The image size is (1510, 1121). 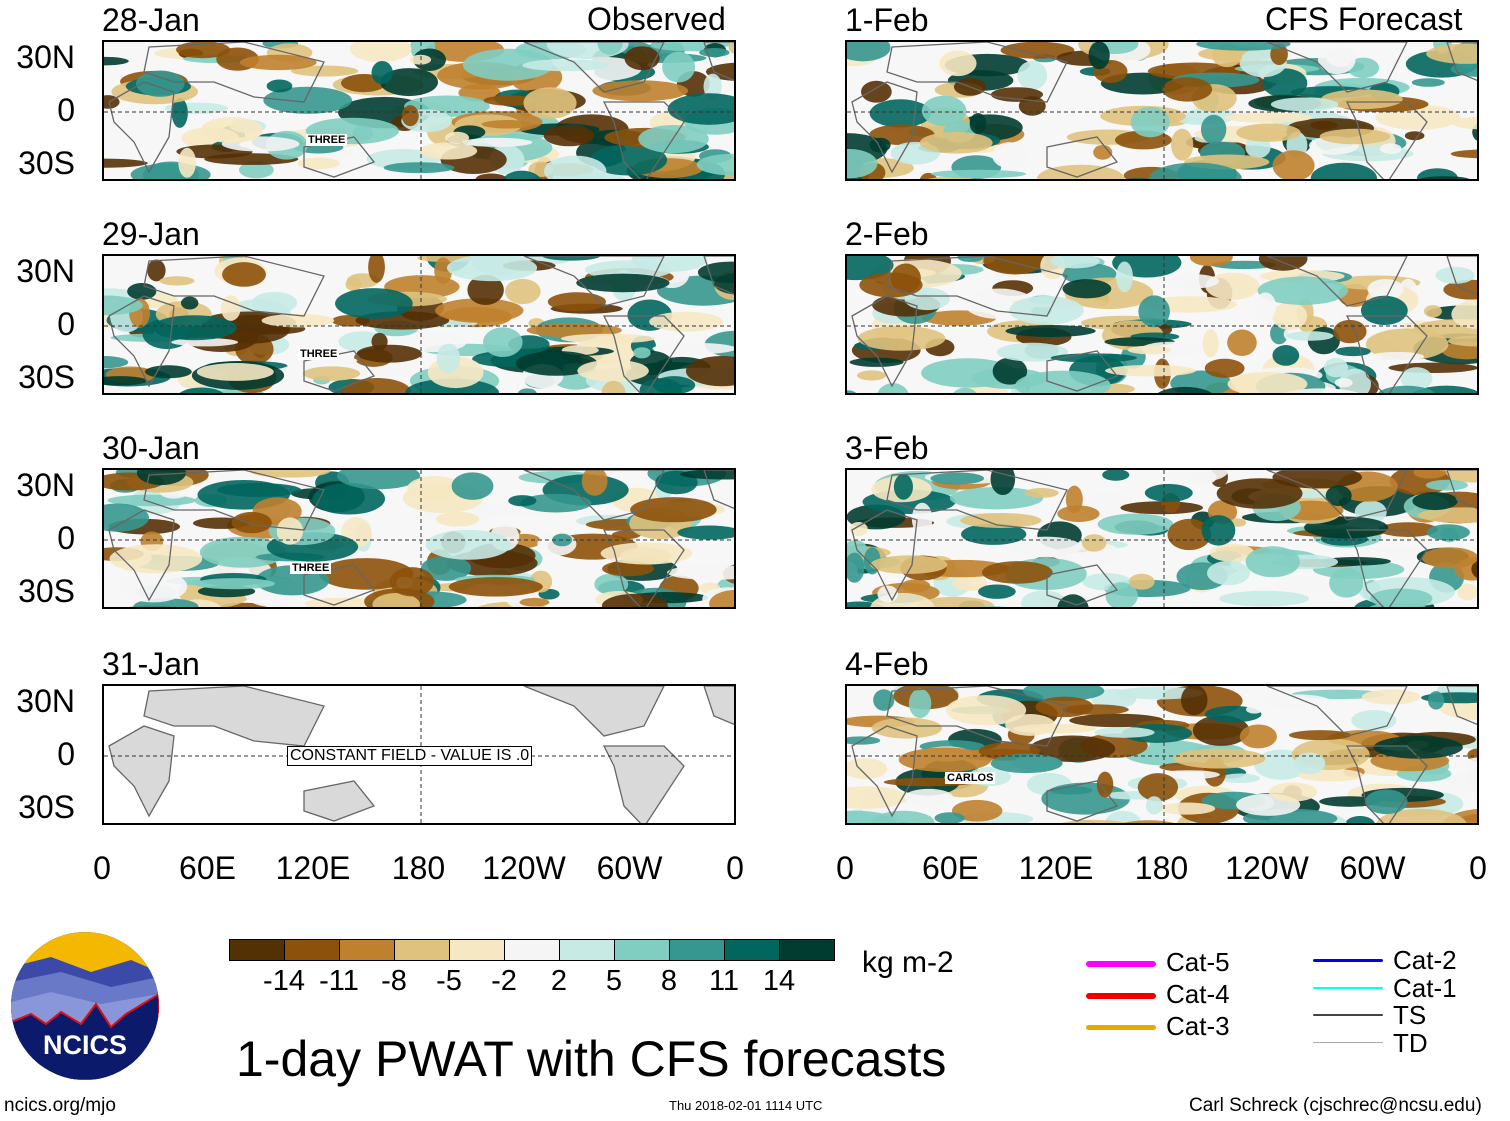 What do you see at coordinates (45, 271) in the screenshot?
I see `lat-tick-label: 30N` at bounding box center [45, 271].